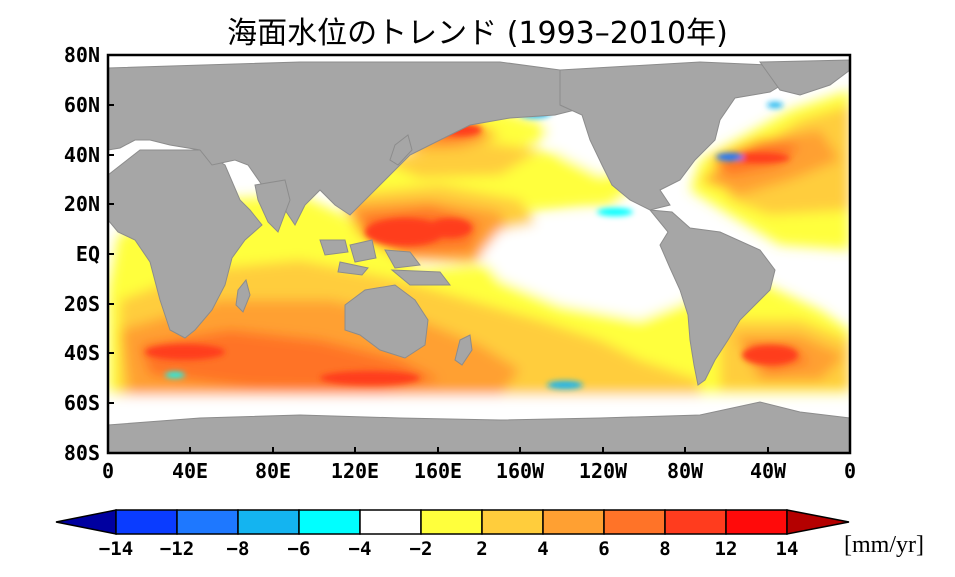 This screenshot has height=577, width=955. What do you see at coordinates (116, 549) in the screenshot?
I see `colorbar-tick: −14` at bounding box center [116, 549].